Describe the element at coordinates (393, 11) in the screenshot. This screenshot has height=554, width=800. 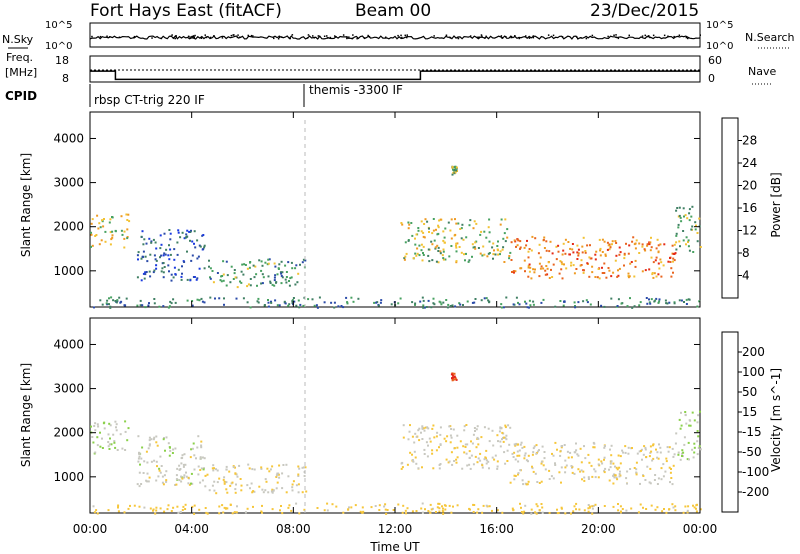
I see `beam-label: Beam 00` at that location.